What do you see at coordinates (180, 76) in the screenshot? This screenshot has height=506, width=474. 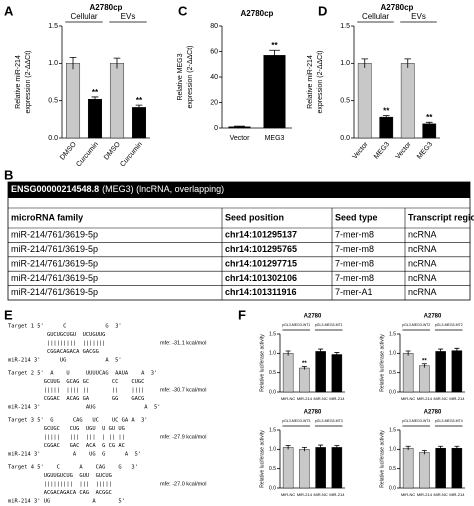 I see `y-axis-label: Relative MEG3` at bounding box center [180, 76].